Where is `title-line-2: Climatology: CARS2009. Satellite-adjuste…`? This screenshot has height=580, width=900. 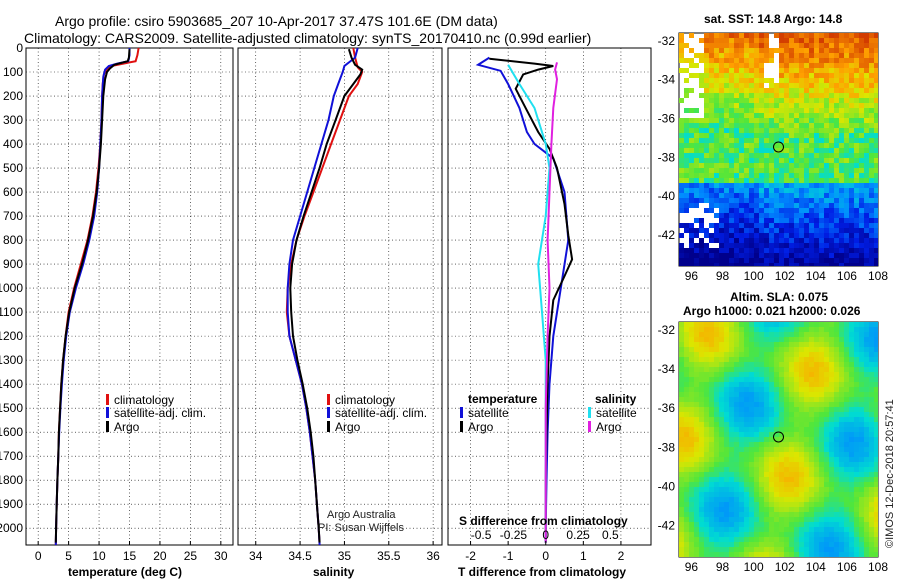
title-line-2: Climatology: CARS2009. Satellite-adjuste… is located at coordinates (307, 38).